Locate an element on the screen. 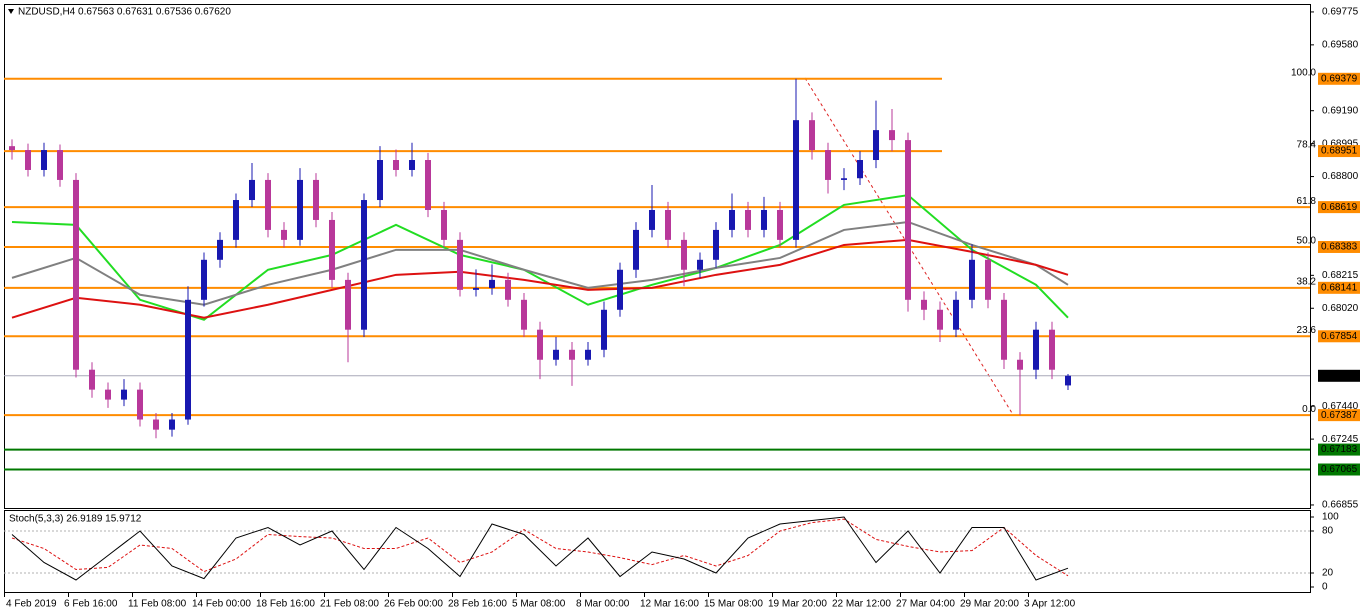  y-tick-label: 0.69190 is located at coordinates (1340, 110).